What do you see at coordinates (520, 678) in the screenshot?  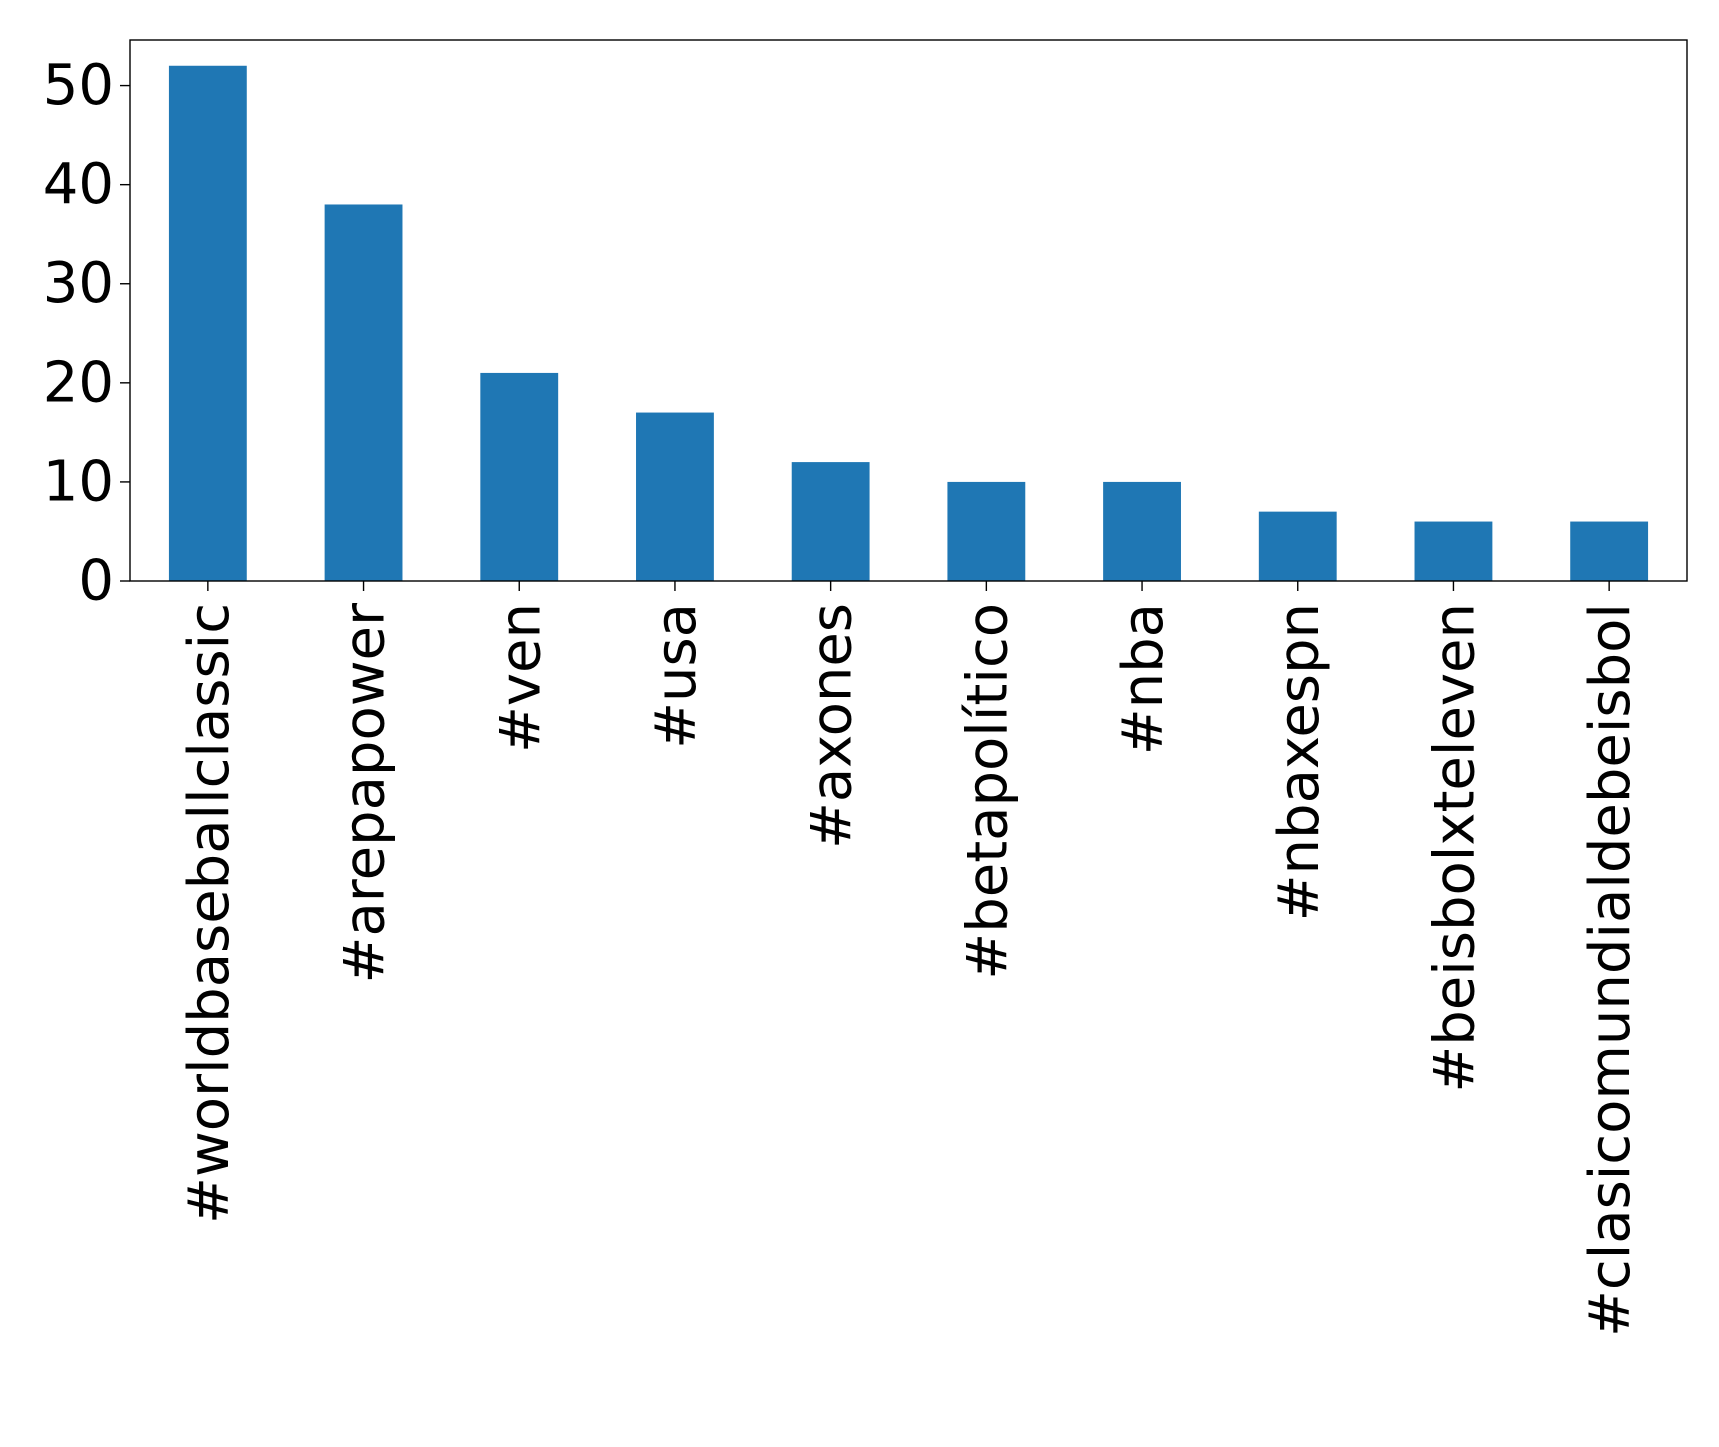 I see `x-tick-label: #ven` at bounding box center [520, 678].